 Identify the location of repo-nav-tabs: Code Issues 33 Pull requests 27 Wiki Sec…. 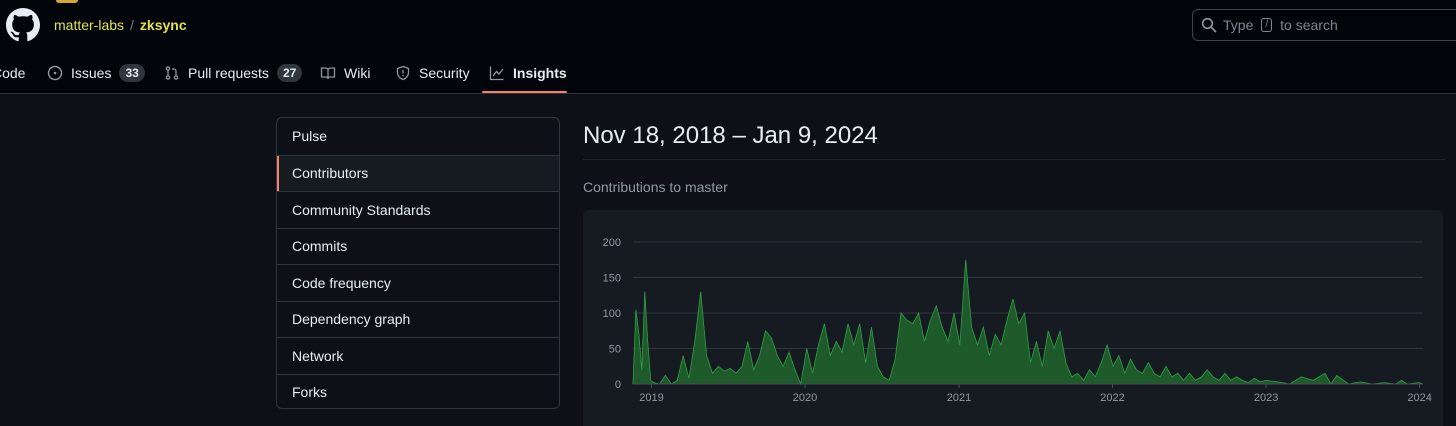
(300, 73).